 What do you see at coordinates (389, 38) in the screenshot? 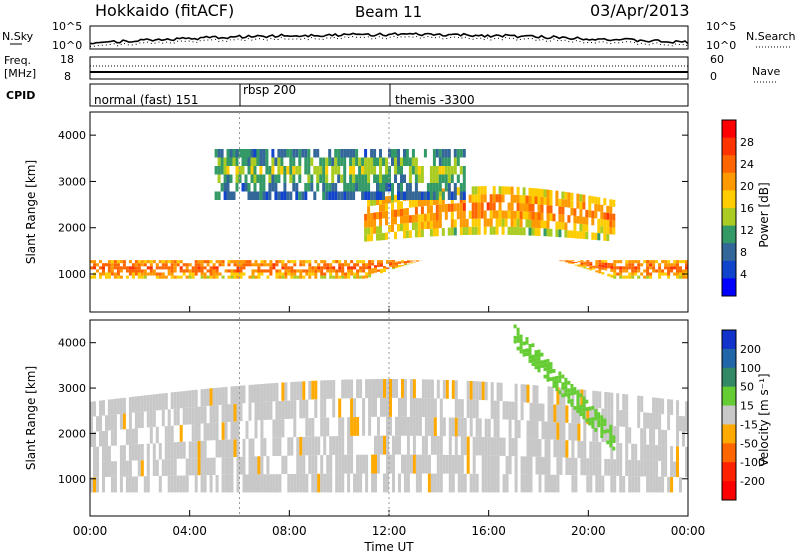
I see `noise-sky-trace` at bounding box center [389, 38].